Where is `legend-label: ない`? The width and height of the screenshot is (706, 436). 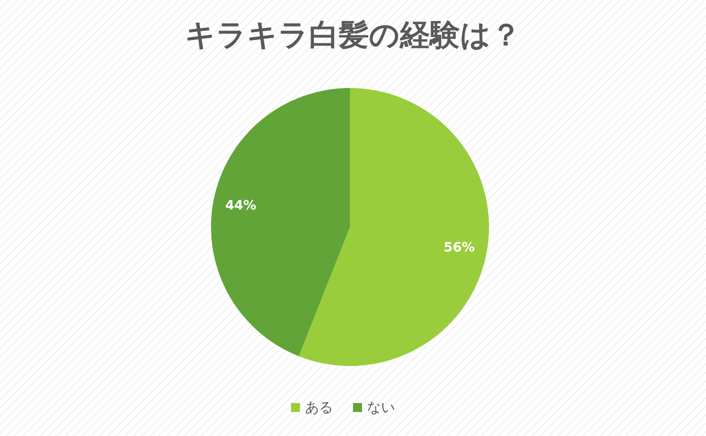
legend-label: ない is located at coordinates (381, 408).